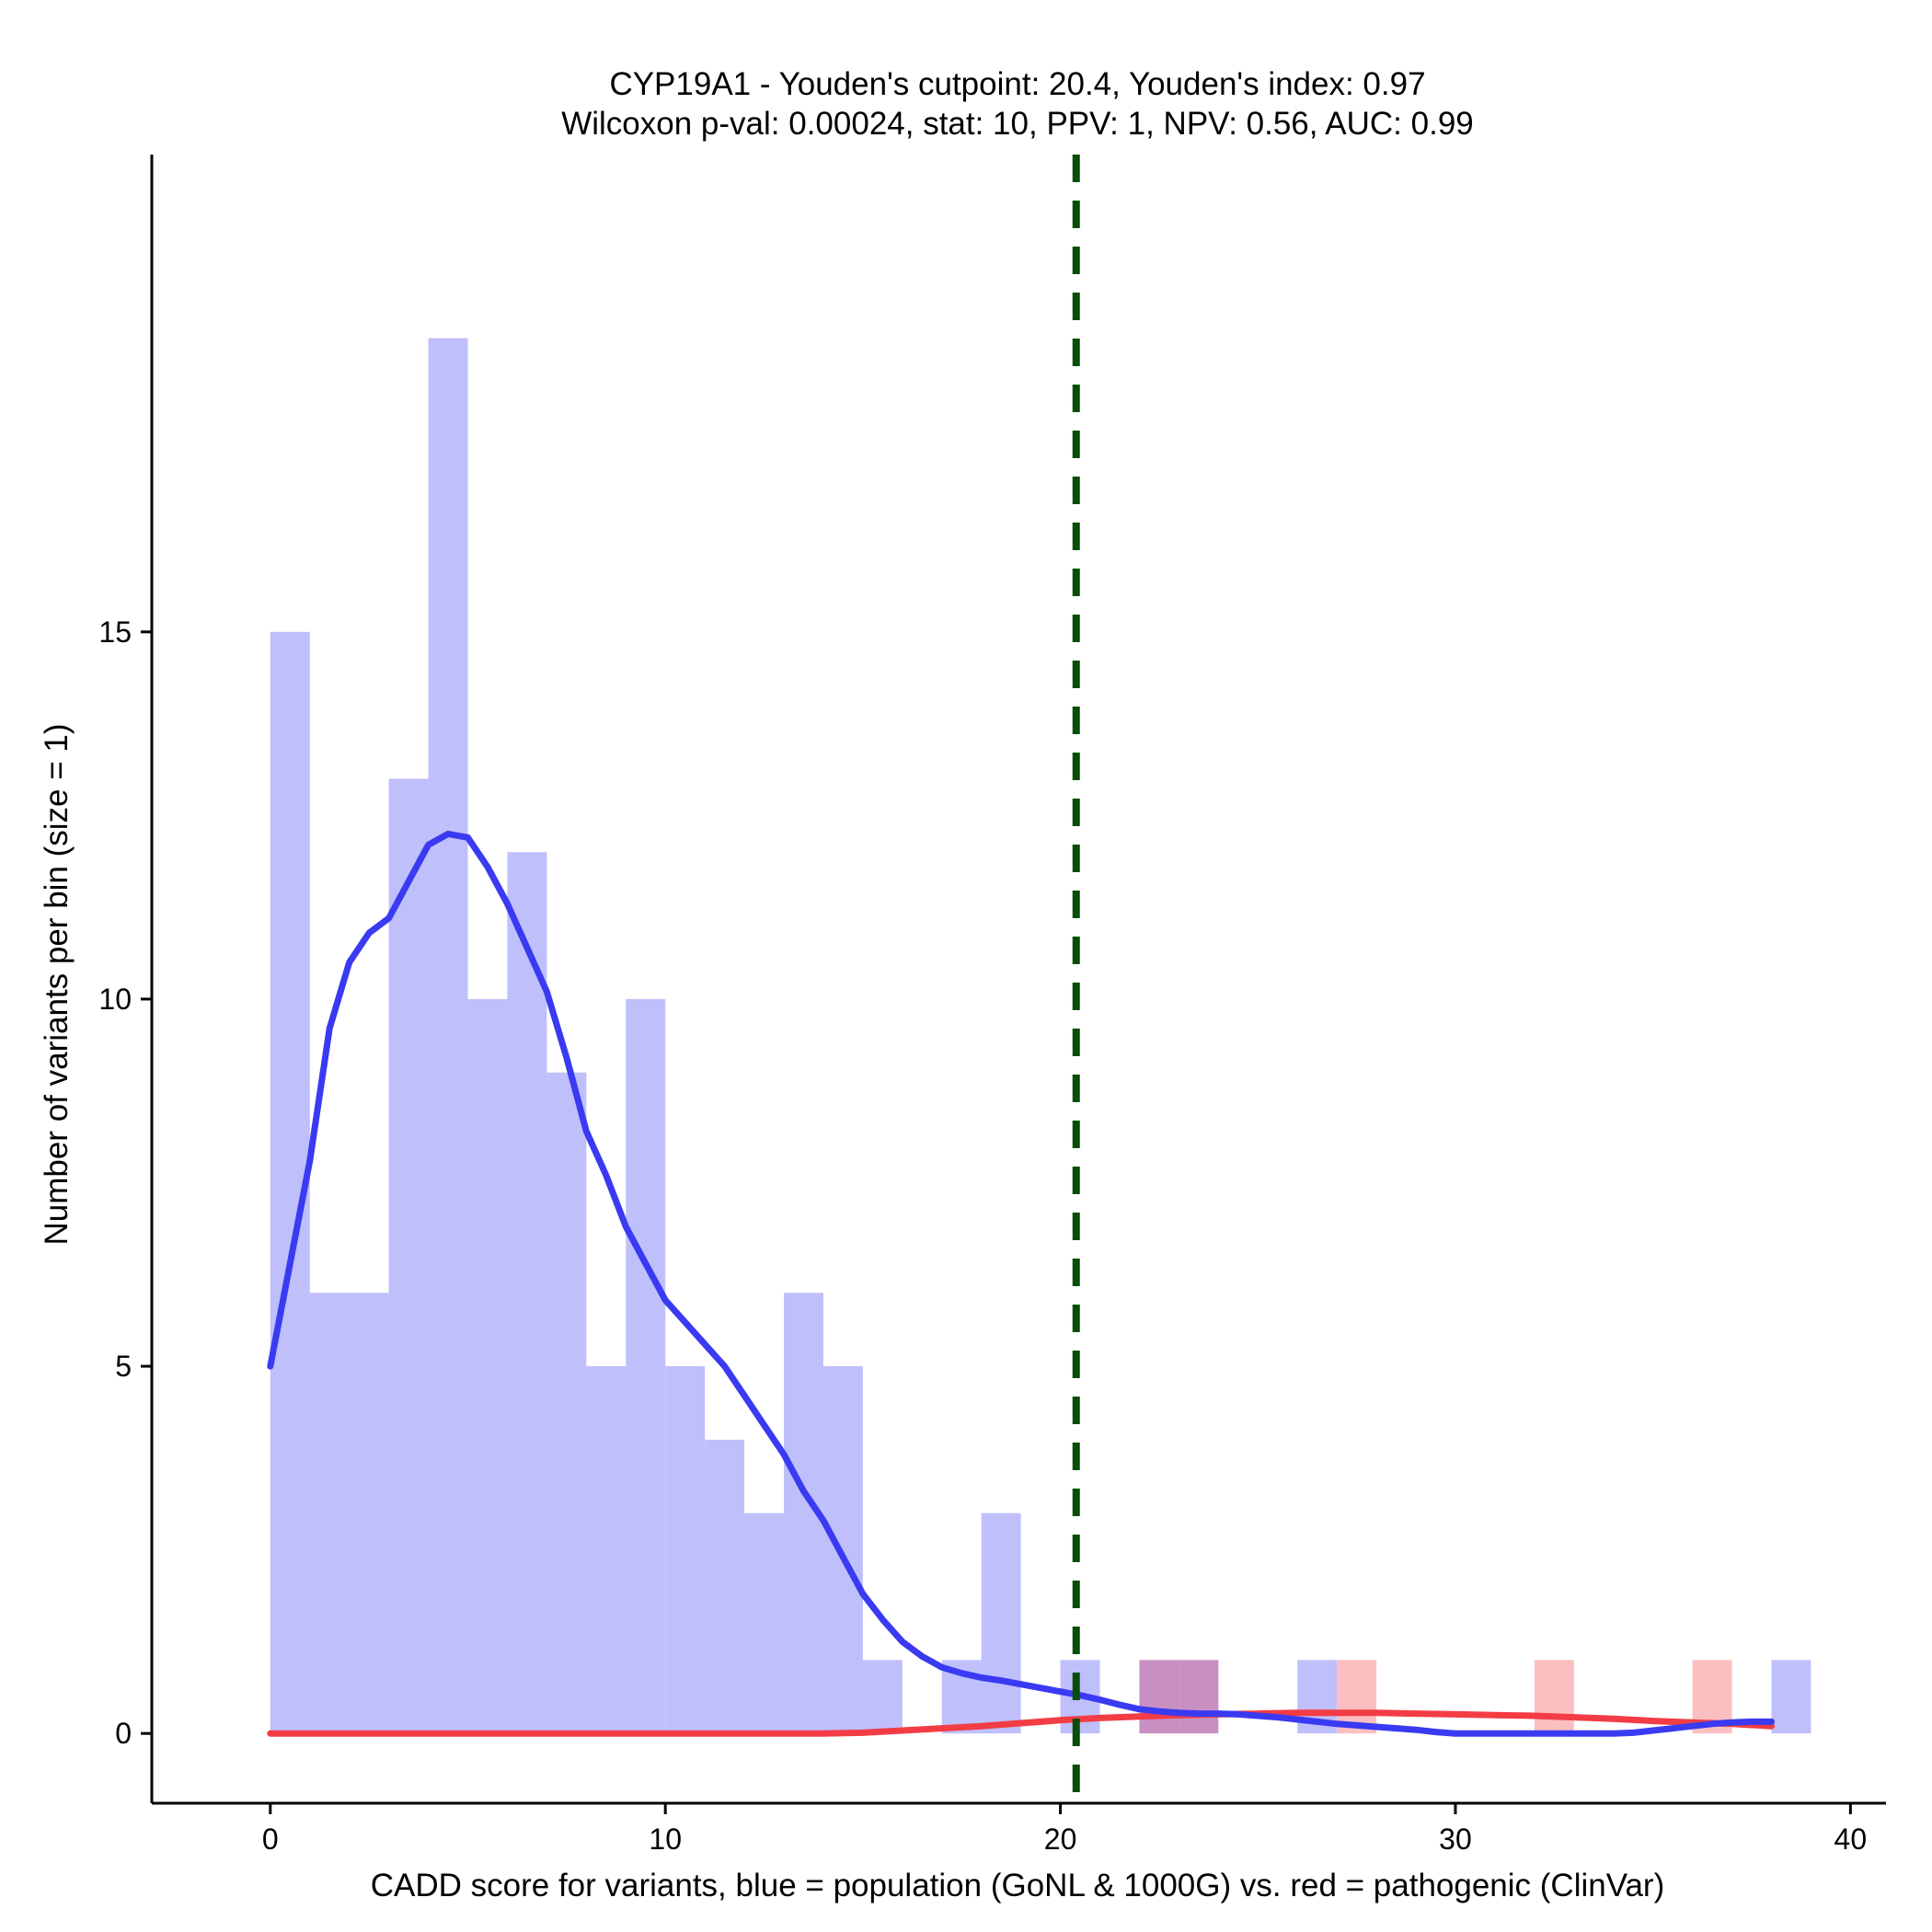 The image size is (1932, 1932). What do you see at coordinates (115, 632) in the screenshot?
I see `y-tick-label: 15` at bounding box center [115, 632].